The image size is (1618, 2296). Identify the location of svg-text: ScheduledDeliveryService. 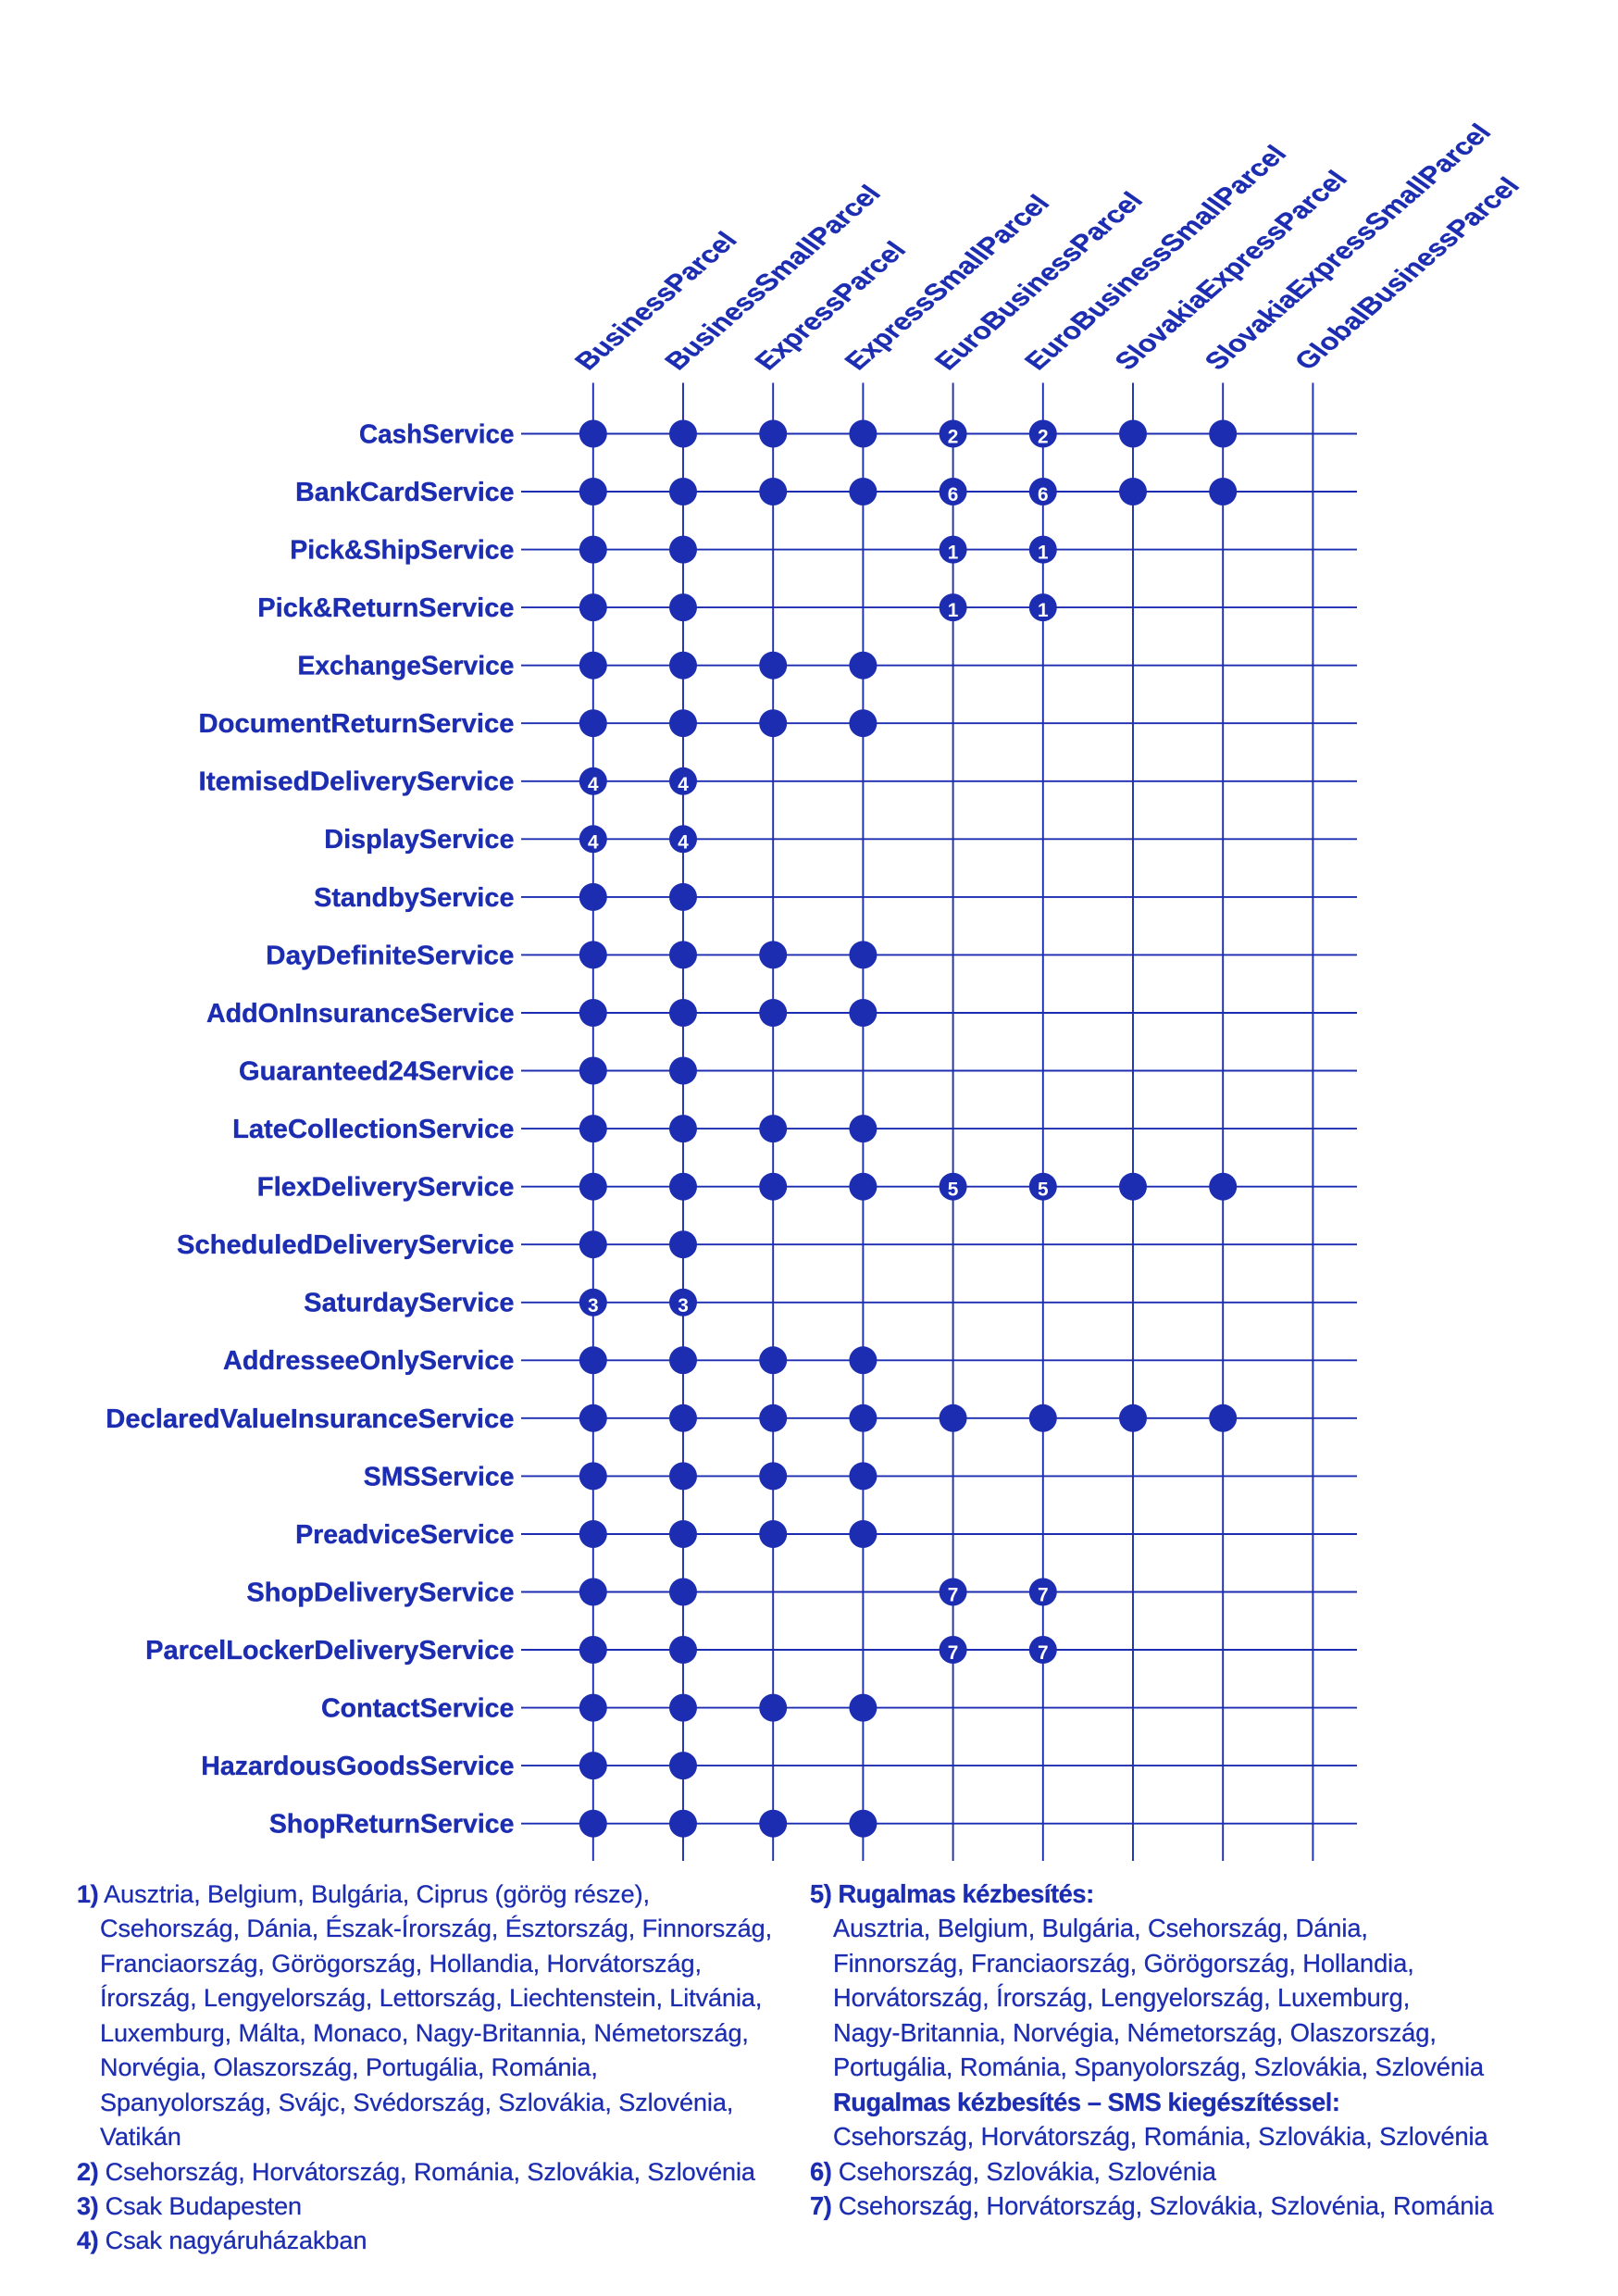
(346, 1245).